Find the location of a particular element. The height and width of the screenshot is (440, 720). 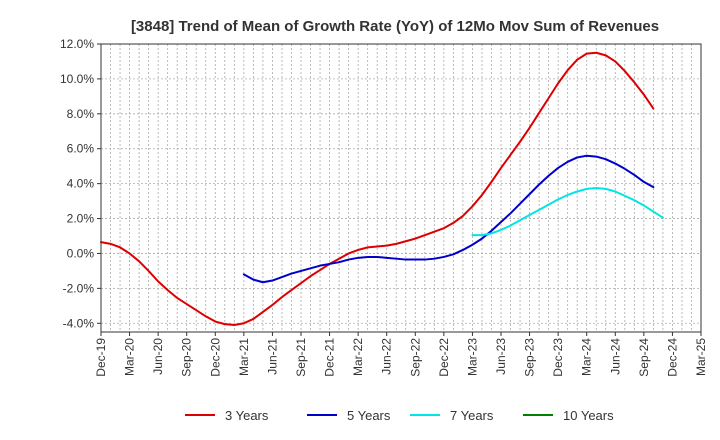

x-tick-label: Jun-24 is located at coordinates (615, 356).